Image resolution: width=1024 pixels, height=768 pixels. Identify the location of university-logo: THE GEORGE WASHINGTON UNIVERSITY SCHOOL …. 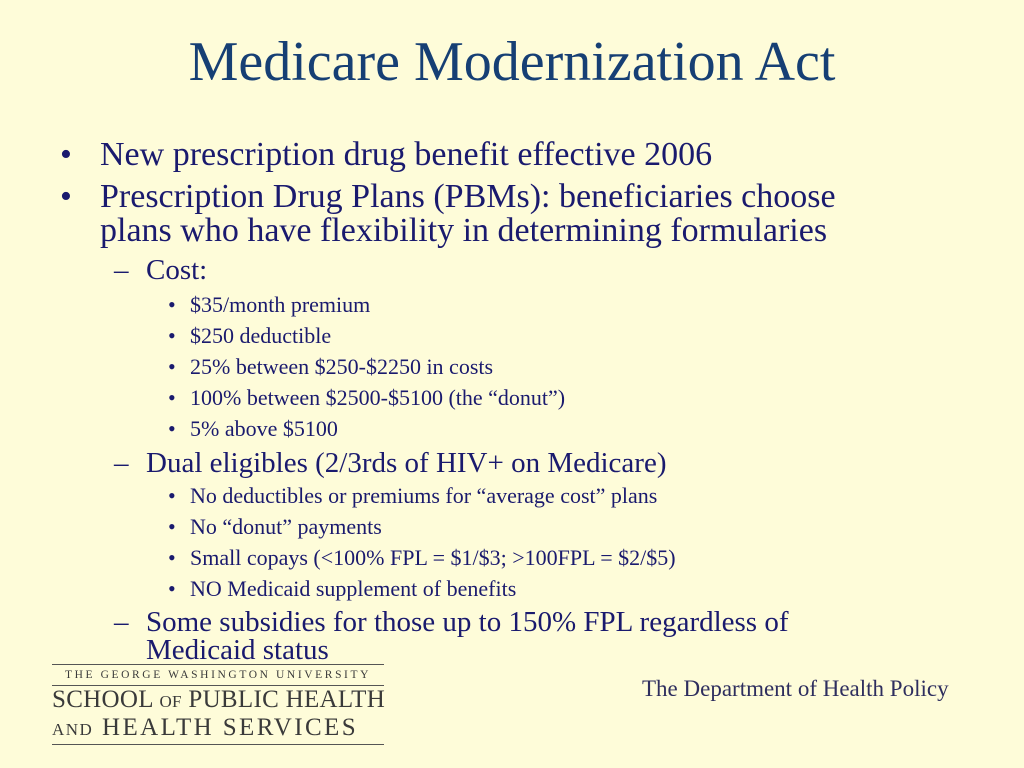
(219, 705).